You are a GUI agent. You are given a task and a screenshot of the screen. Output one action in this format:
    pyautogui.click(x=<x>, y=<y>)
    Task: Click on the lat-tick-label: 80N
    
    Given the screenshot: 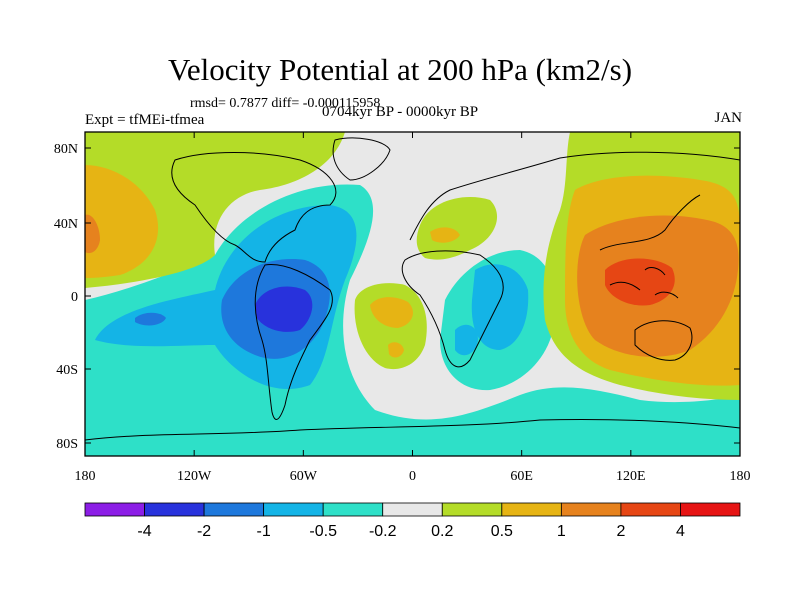 What is the action you would take?
    pyautogui.click(x=66, y=149)
    